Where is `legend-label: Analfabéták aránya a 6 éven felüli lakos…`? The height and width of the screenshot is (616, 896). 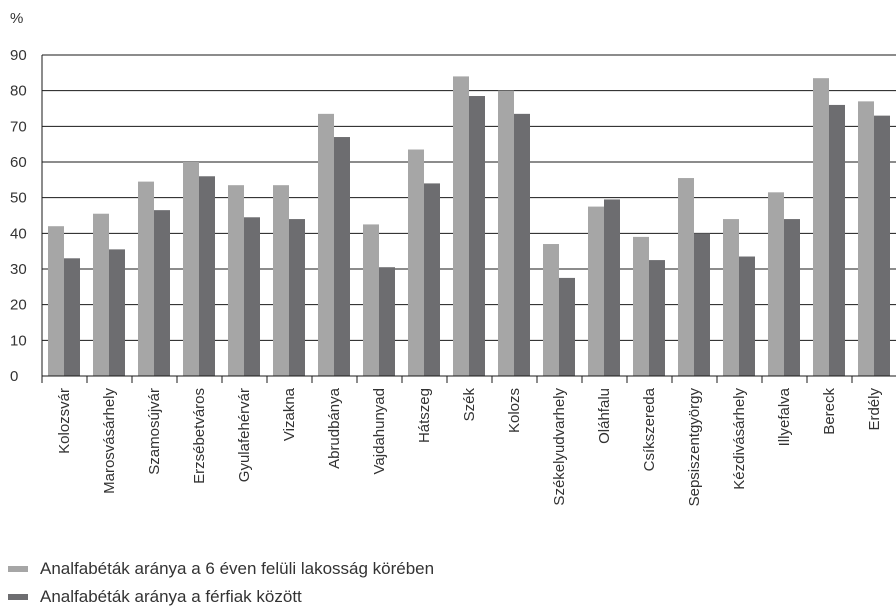 legend-label: Analfabéták aránya a 6 éven felüli lakos… is located at coordinates (237, 568).